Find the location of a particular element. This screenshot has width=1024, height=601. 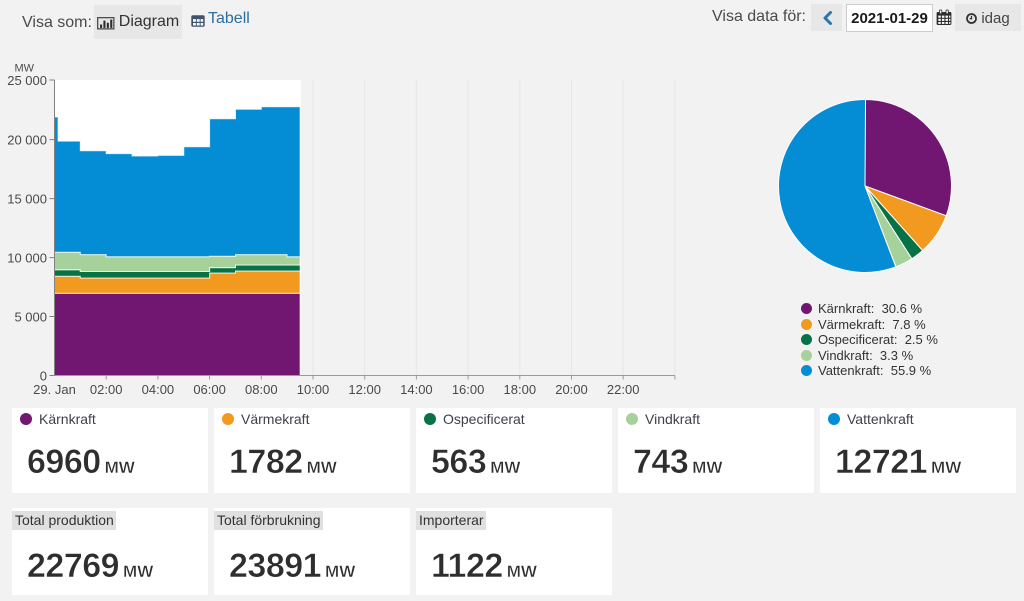

svg-text: 20:00 is located at coordinates (571, 389).